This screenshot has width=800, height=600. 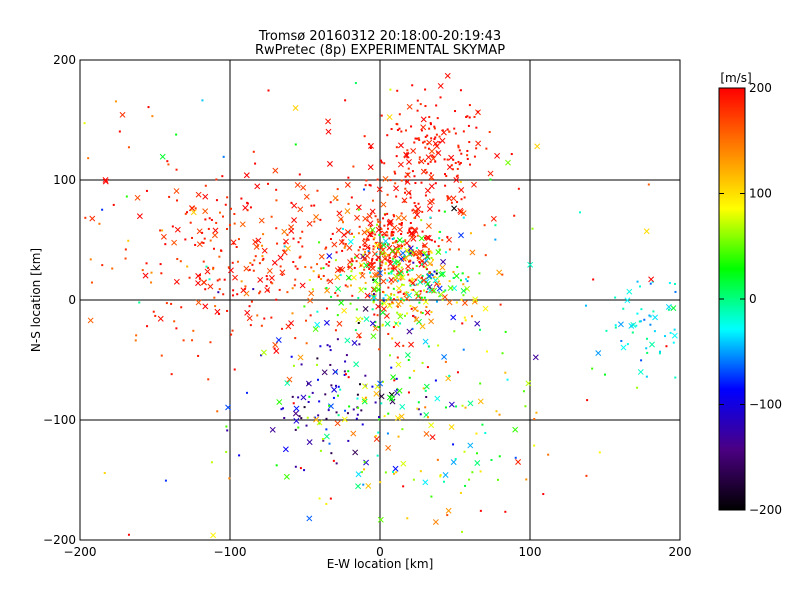 I want to click on colorbar-tick-label: −200, so click(x=765, y=510).